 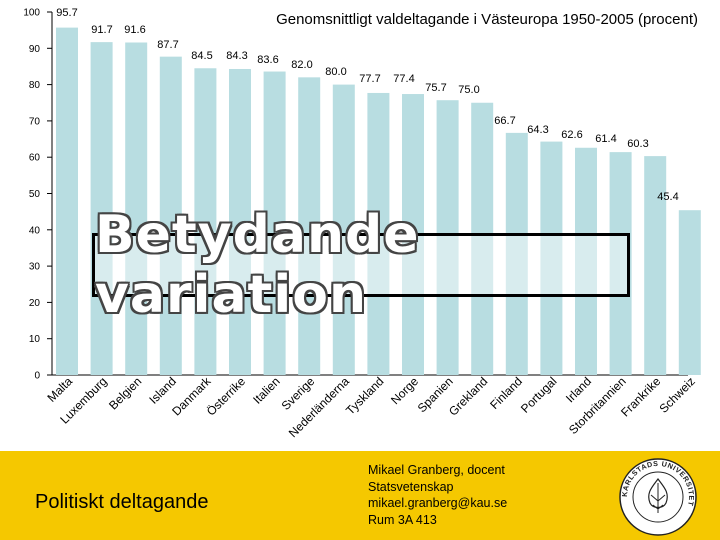 What do you see at coordinates (35, 339) in the screenshot?
I see `y-tick-label: 10` at bounding box center [35, 339].